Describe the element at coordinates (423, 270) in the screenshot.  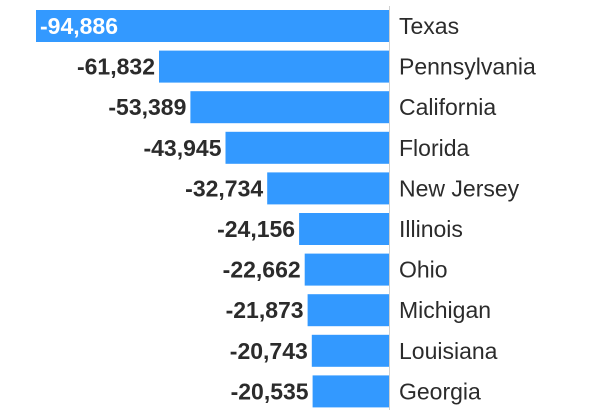
I see `category-label: Ohio` at that location.